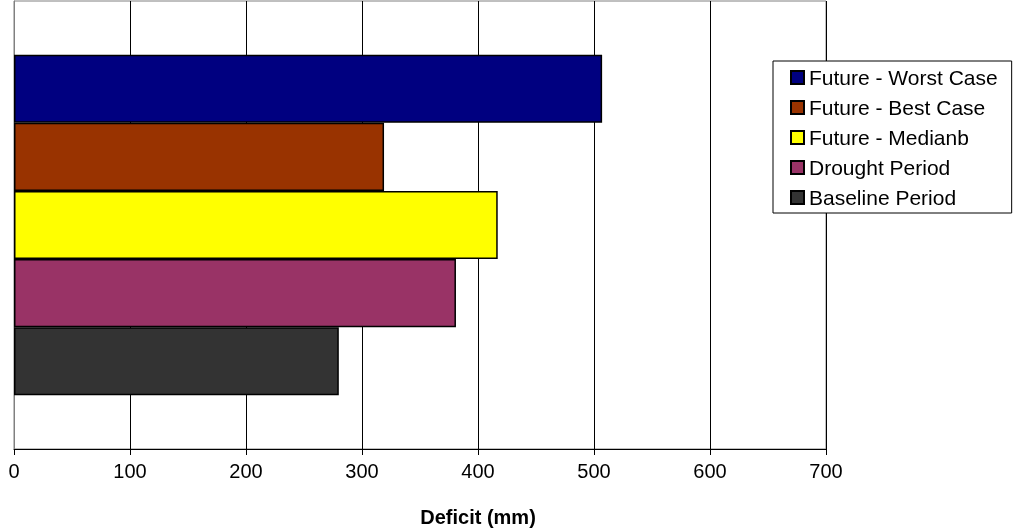  What do you see at coordinates (826, 471) in the screenshot?
I see `x-tick-label: 700` at bounding box center [826, 471].